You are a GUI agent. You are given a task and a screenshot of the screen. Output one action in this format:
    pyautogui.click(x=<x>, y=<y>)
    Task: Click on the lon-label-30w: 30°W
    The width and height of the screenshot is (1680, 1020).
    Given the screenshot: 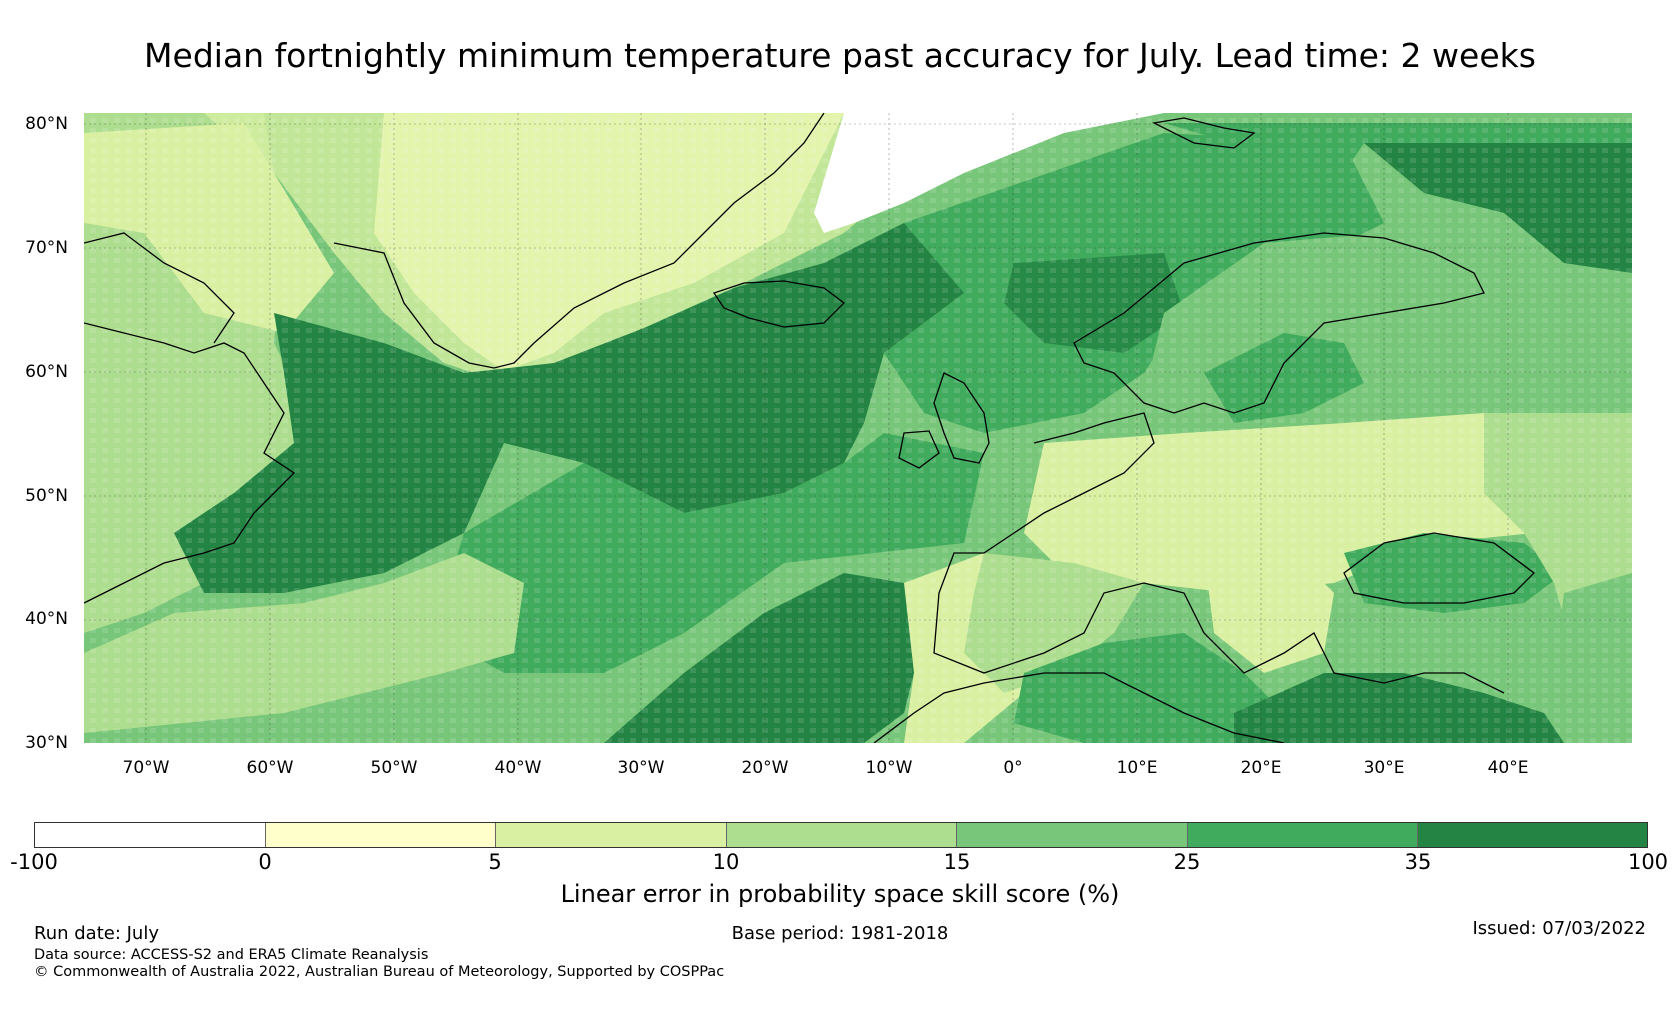 What is the action you would take?
    pyautogui.click(x=641, y=768)
    